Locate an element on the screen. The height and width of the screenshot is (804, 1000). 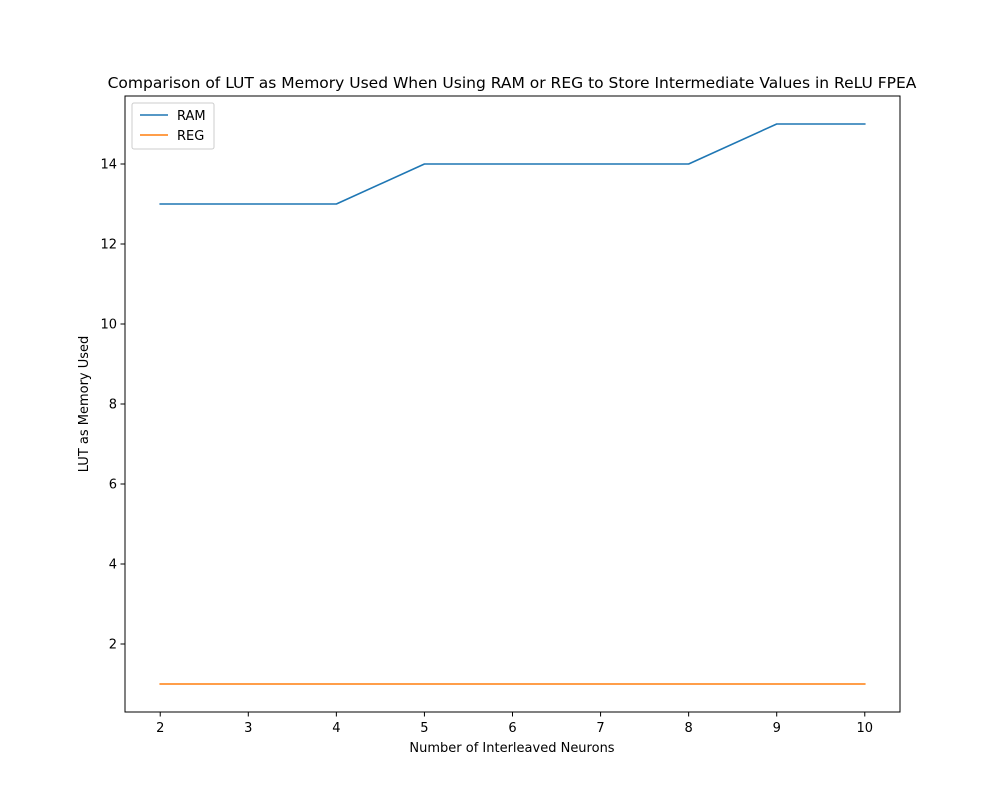
y-tick-label: 4 is located at coordinates (113, 565).